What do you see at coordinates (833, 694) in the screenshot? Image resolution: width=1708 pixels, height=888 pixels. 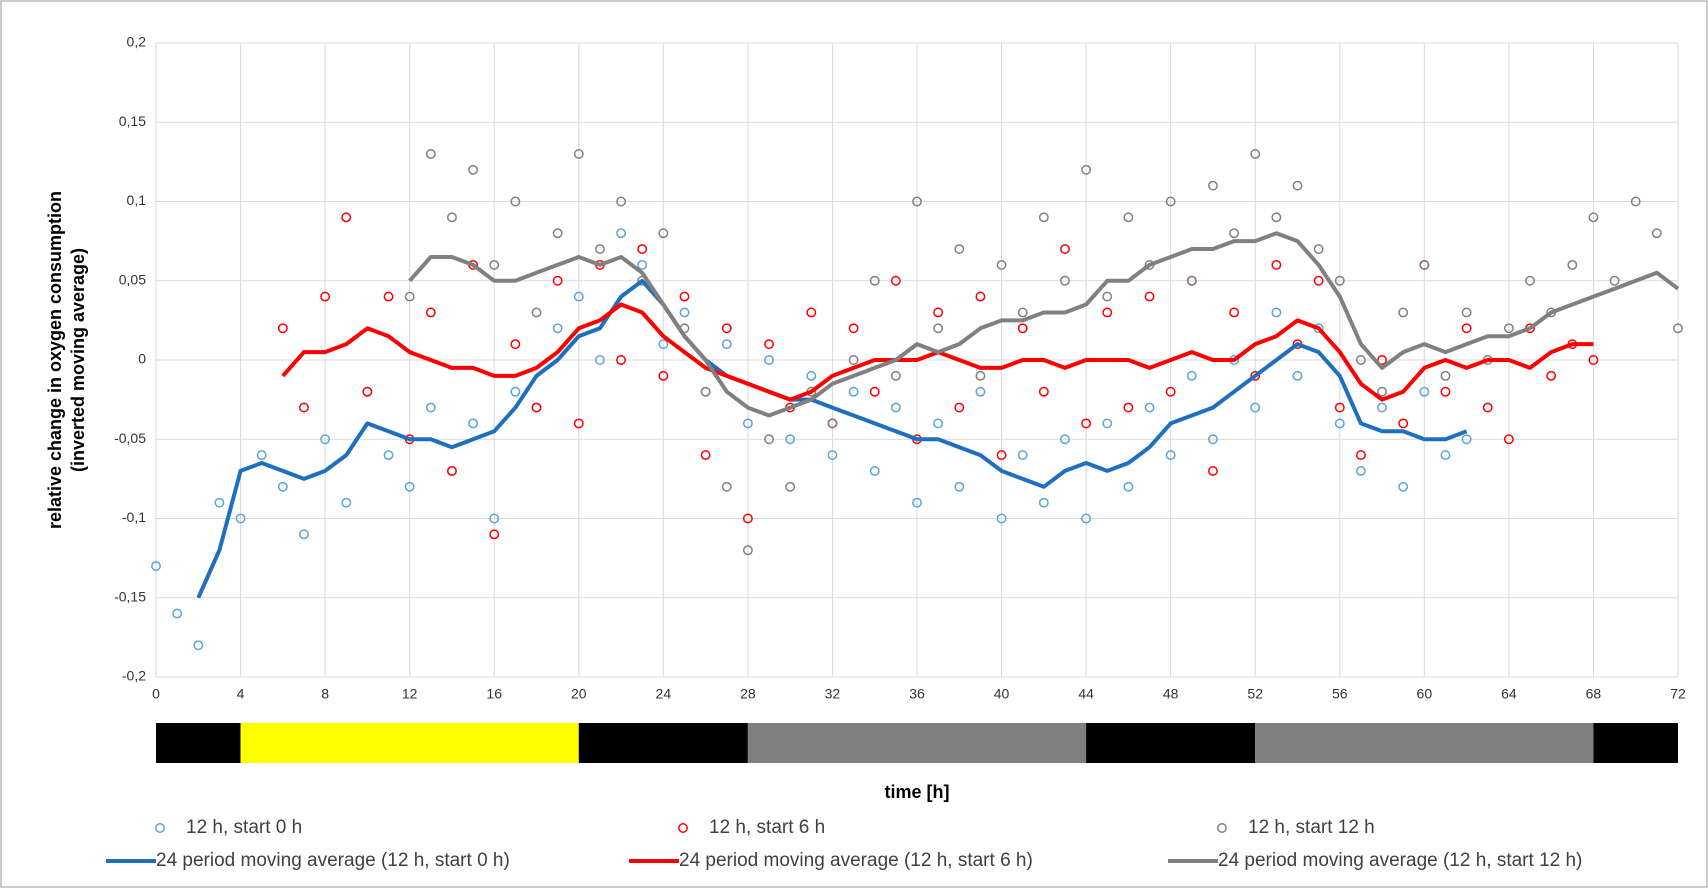 I see `x-tick-label: 32` at bounding box center [833, 694].